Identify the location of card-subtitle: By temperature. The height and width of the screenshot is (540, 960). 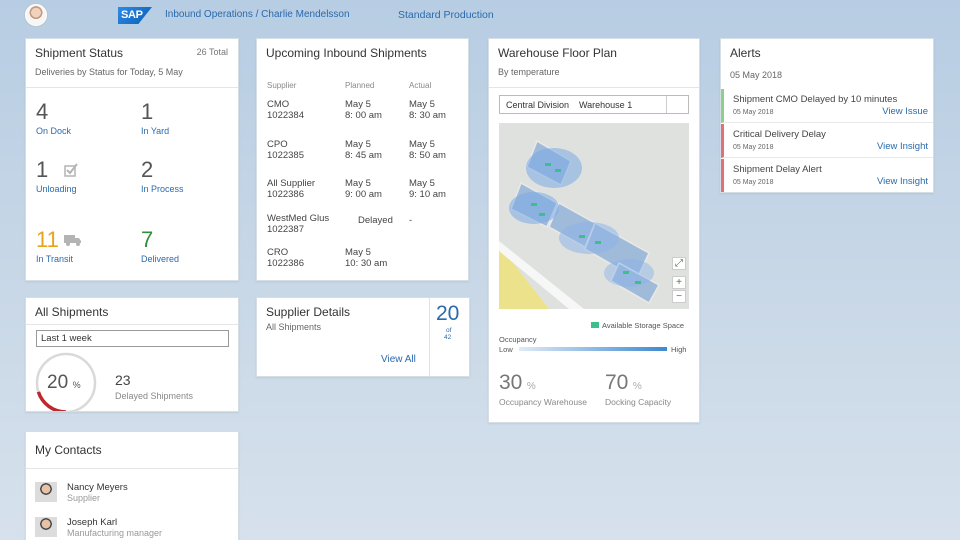
(529, 72).